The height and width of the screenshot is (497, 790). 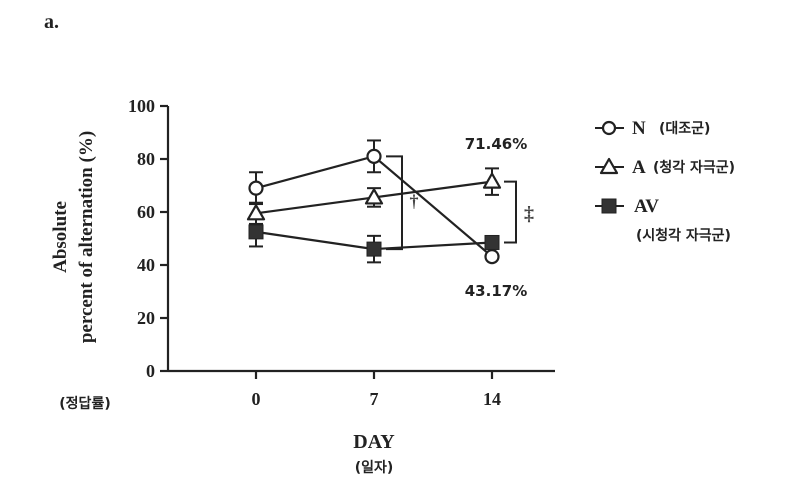 I want to click on y-axis-label-line1: Absolute, so click(x=60, y=237).